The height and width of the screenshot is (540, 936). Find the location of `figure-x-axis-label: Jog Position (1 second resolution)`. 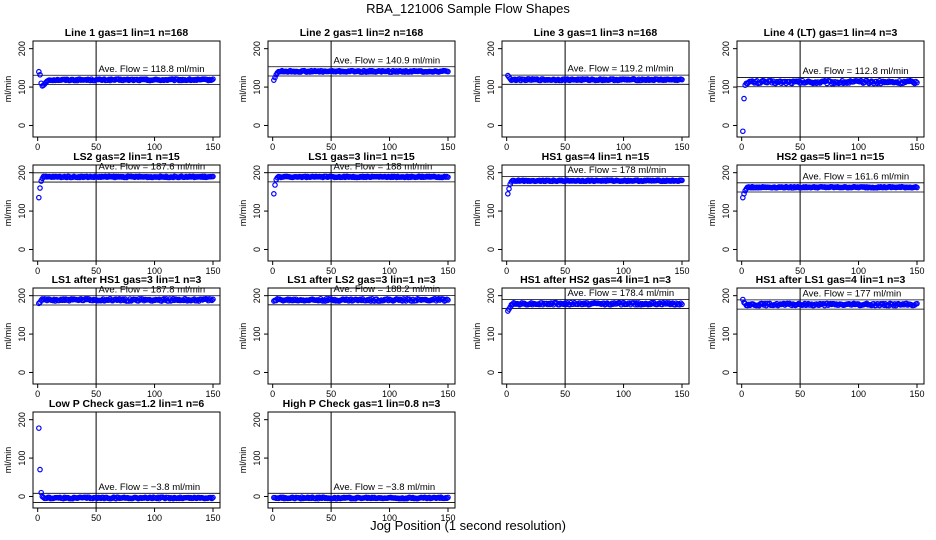

figure-x-axis-label: Jog Position (1 second resolution) is located at coordinates (468, 525).